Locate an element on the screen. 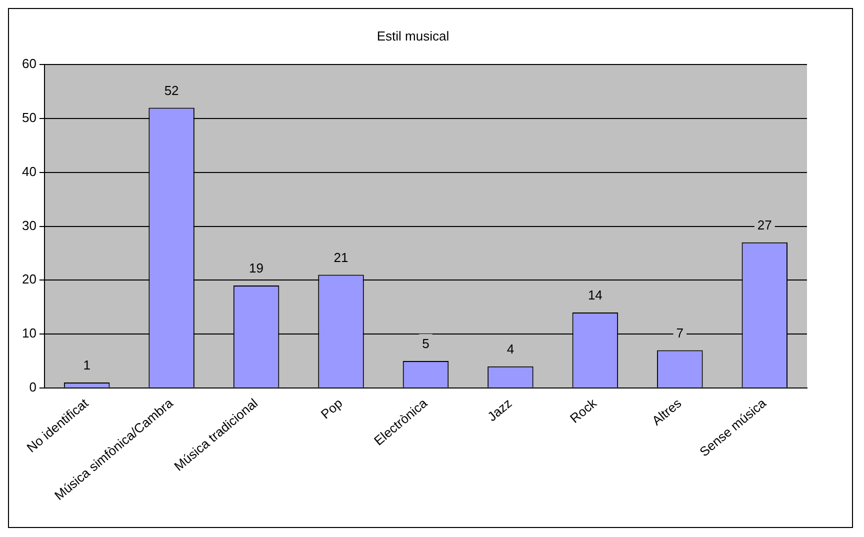 The image size is (864, 537). y-tick-label: 40 is located at coordinates (29, 171).